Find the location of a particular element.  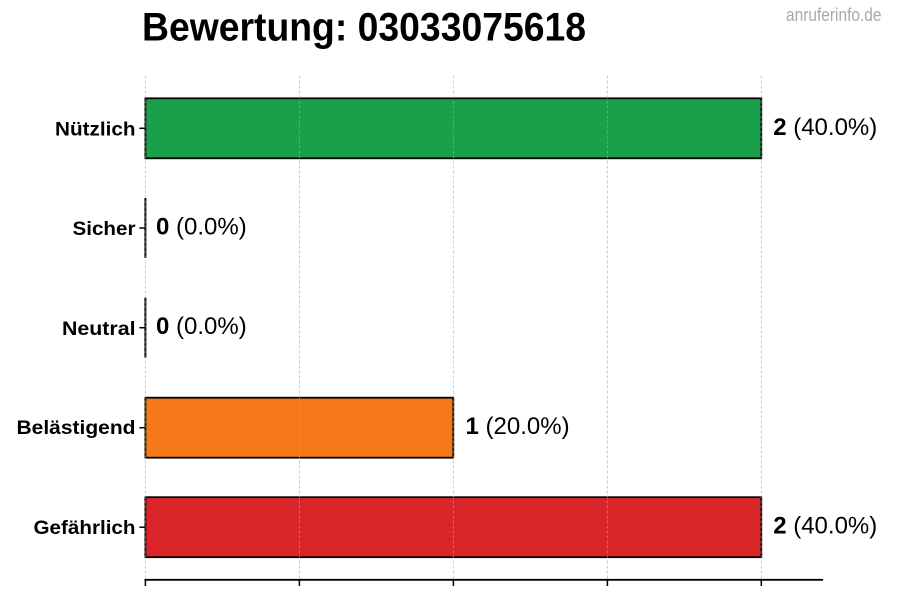

svg-text: anruferinfo.de is located at coordinates (834, 14).